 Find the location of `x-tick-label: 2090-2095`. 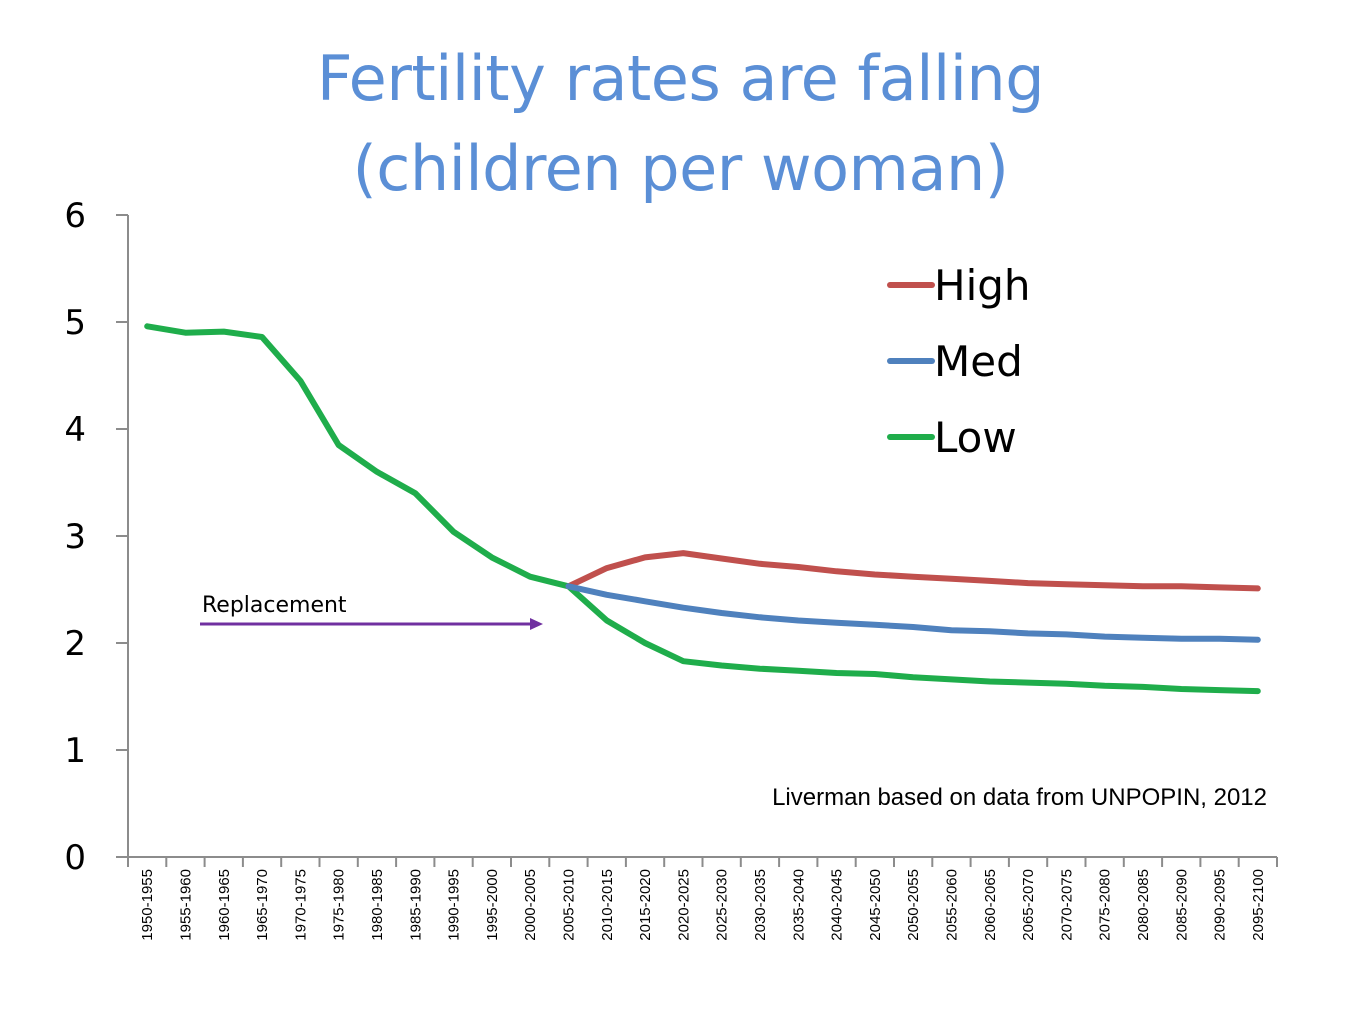

x-tick-label: 2090-2095 is located at coordinates (1220, 905).